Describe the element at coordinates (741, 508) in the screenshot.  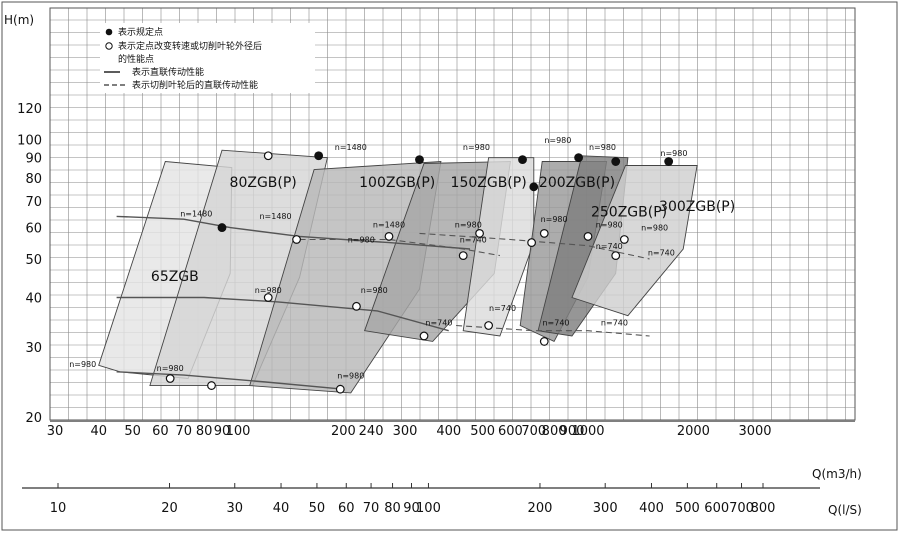
I see `x2-tick-label: 700` at that location.